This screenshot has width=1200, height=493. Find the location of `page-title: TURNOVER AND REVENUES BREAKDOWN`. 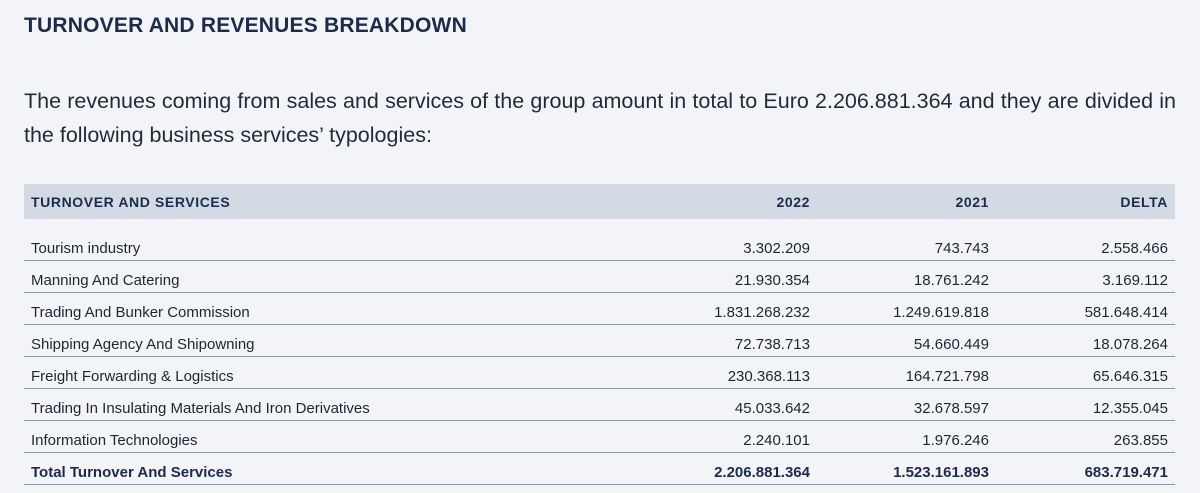

page-title: TURNOVER AND REVENUES BREAKDOWN is located at coordinates (245, 25).